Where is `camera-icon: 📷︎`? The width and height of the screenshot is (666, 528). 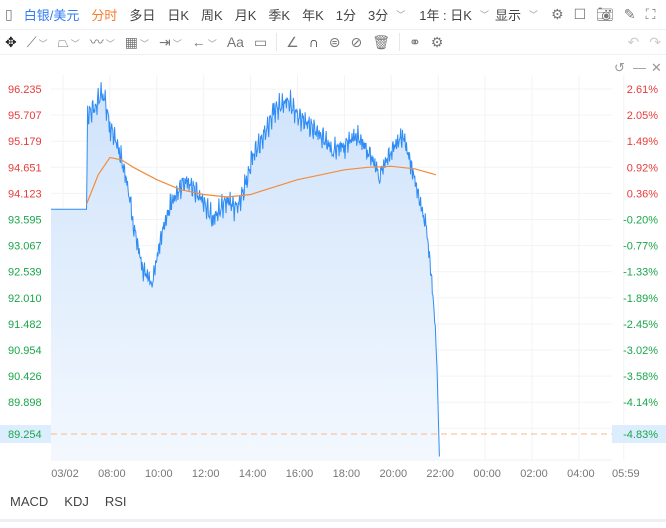 camera-icon: 📷︎ is located at coordinates (605, 14).